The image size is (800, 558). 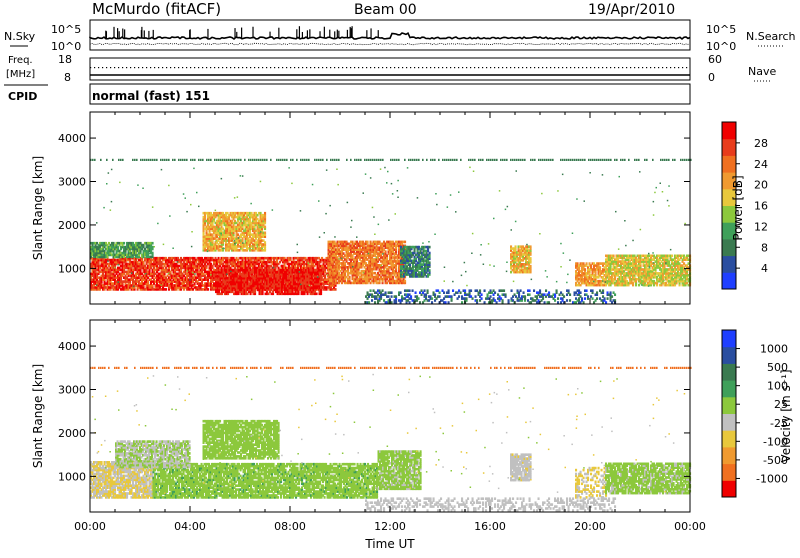 I want to click on freq-label: Freq., so click(x=20, y=60).